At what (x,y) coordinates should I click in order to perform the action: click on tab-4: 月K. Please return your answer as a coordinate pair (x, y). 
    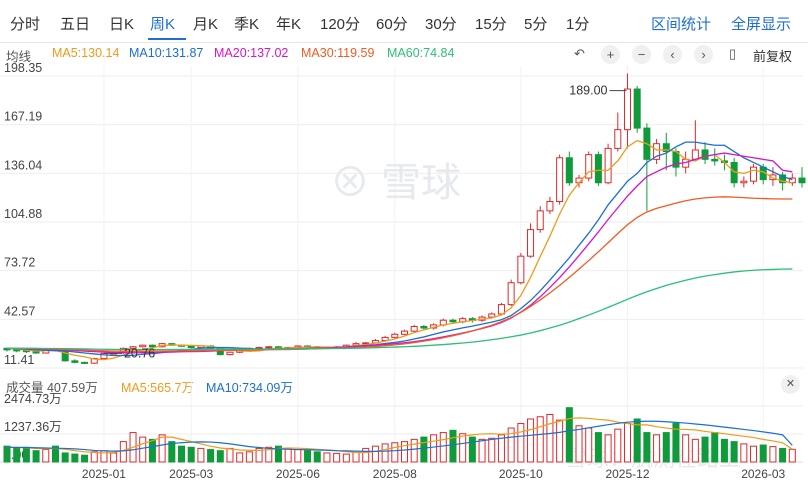
    Looking at the image, I should click on (206, 24).